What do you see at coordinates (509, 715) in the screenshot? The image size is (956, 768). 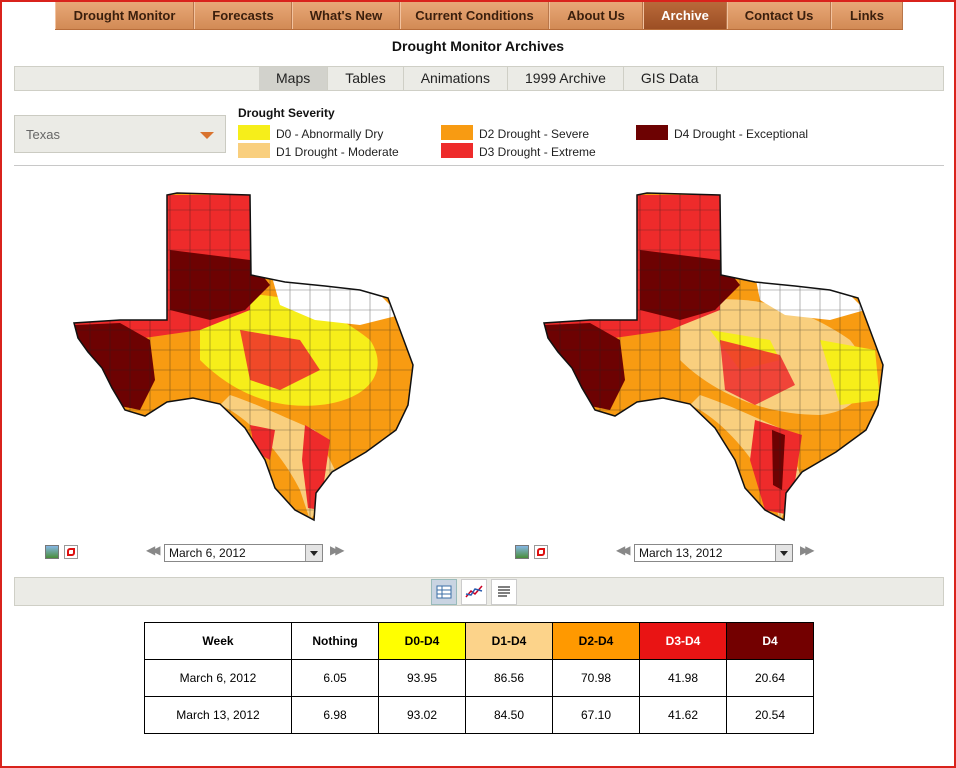 I see `cell-d1-d4: 84.50` at bounding box center [509, 715].